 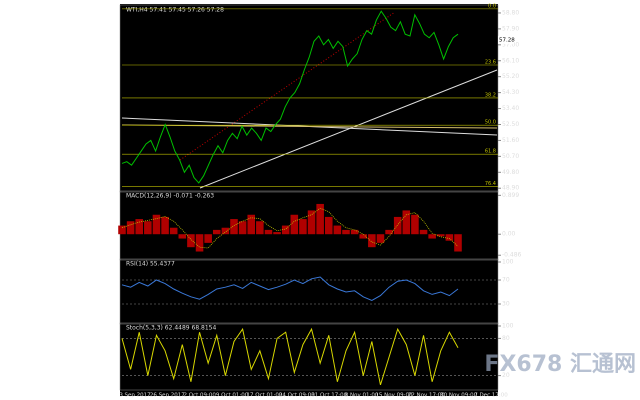 I want to click on y-tick-label: 20, so click(x=506, y=375).